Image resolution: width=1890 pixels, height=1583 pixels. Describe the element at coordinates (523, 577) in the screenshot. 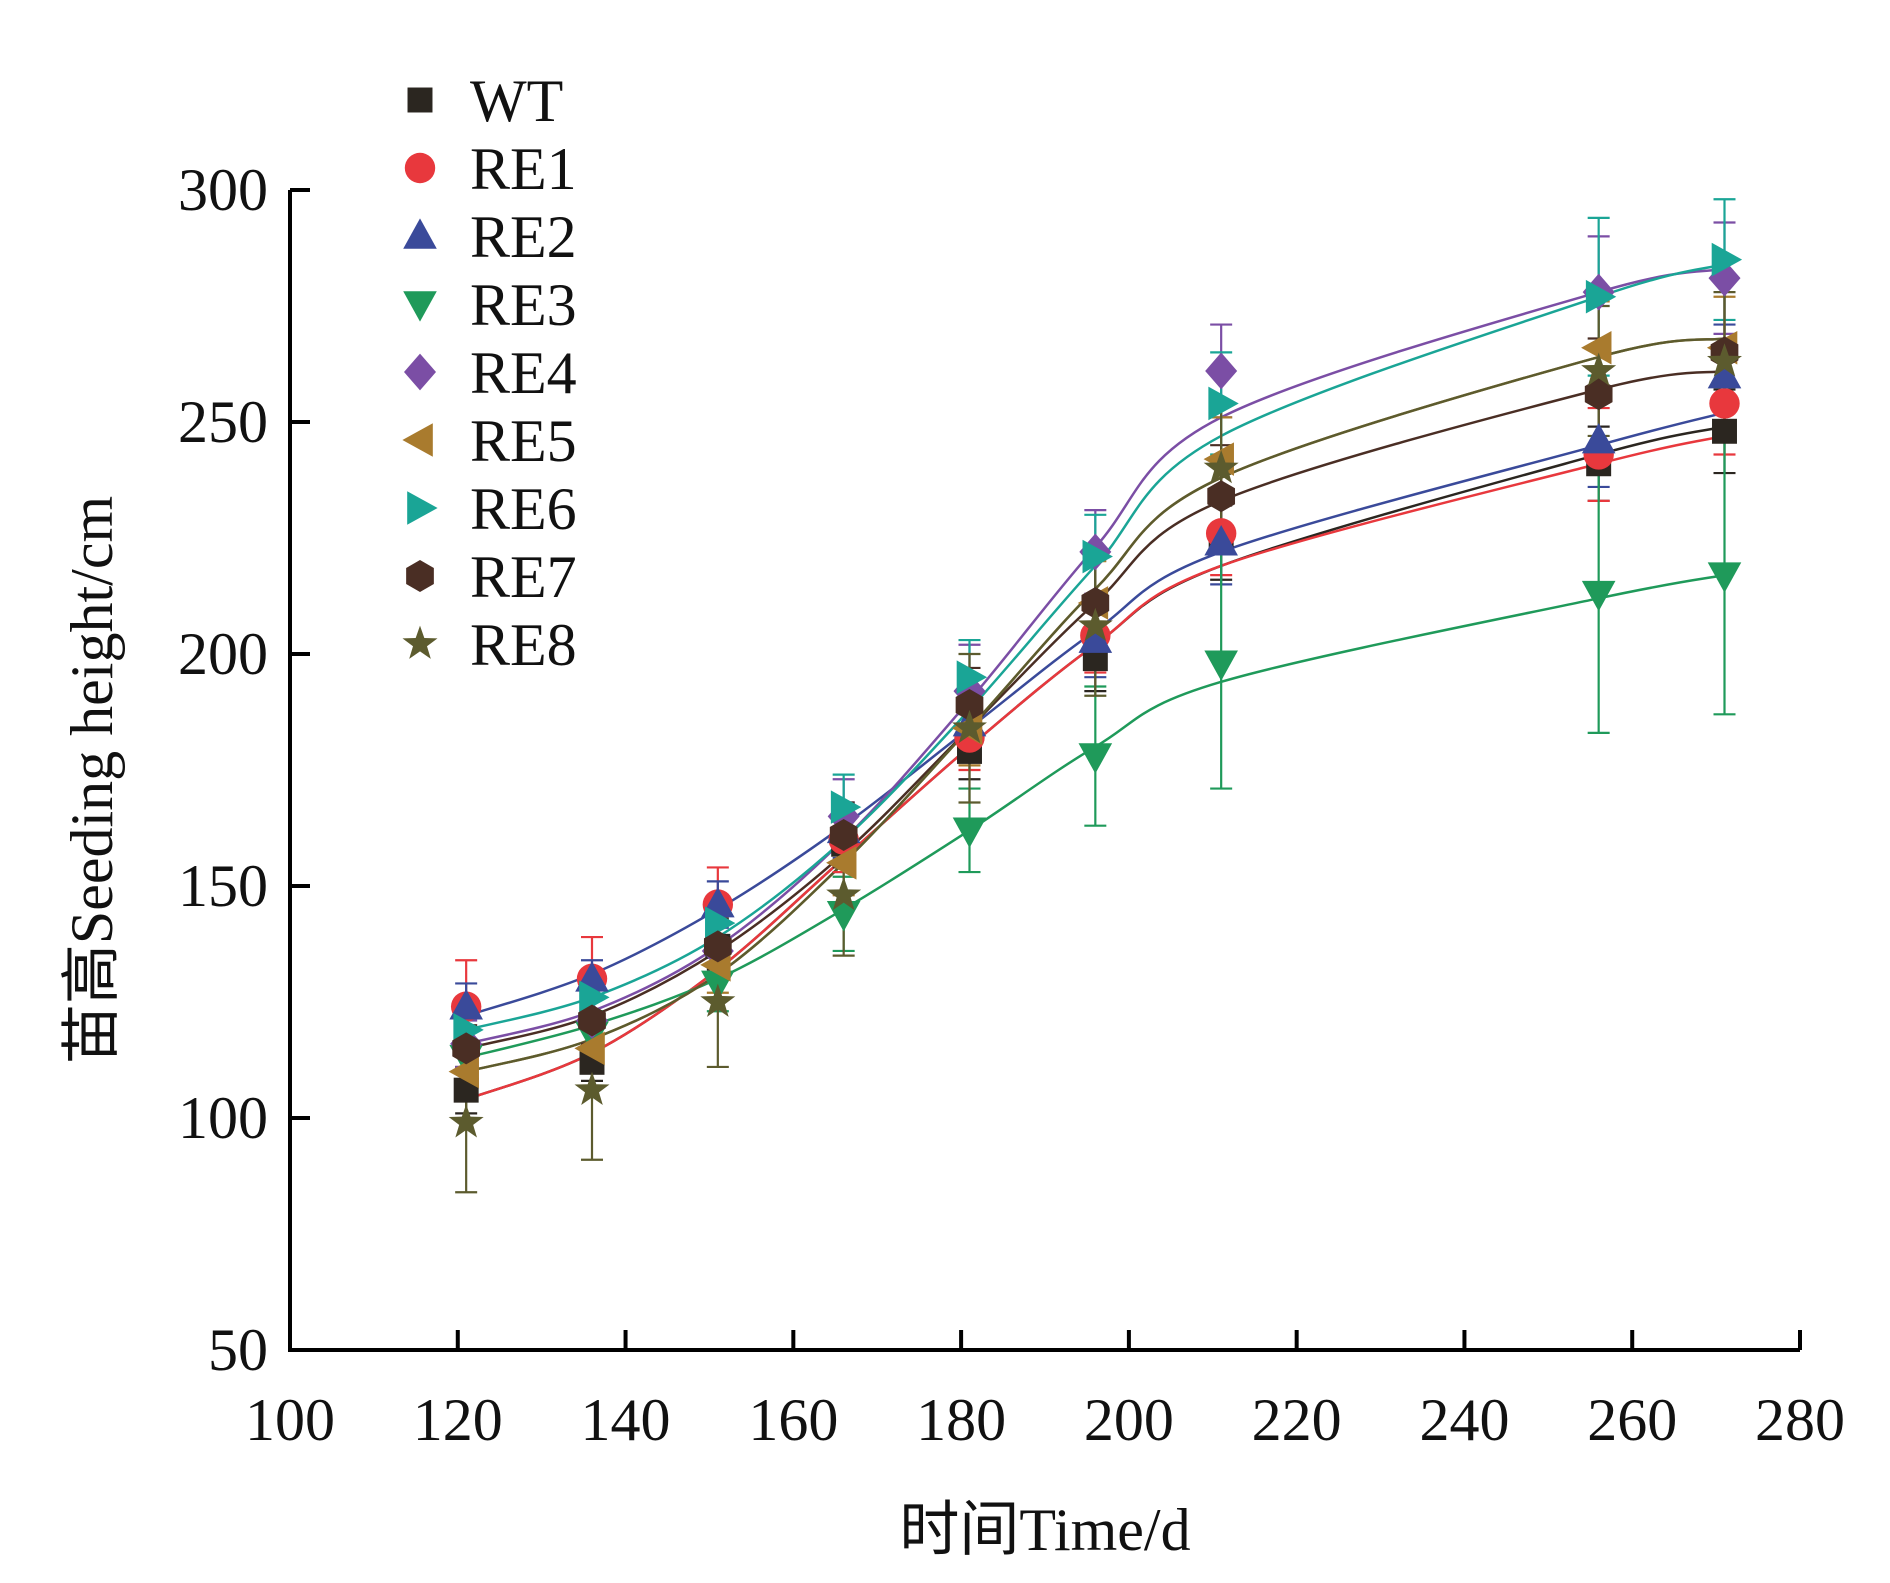

I see `legend-label-re7: RE7` at that location.